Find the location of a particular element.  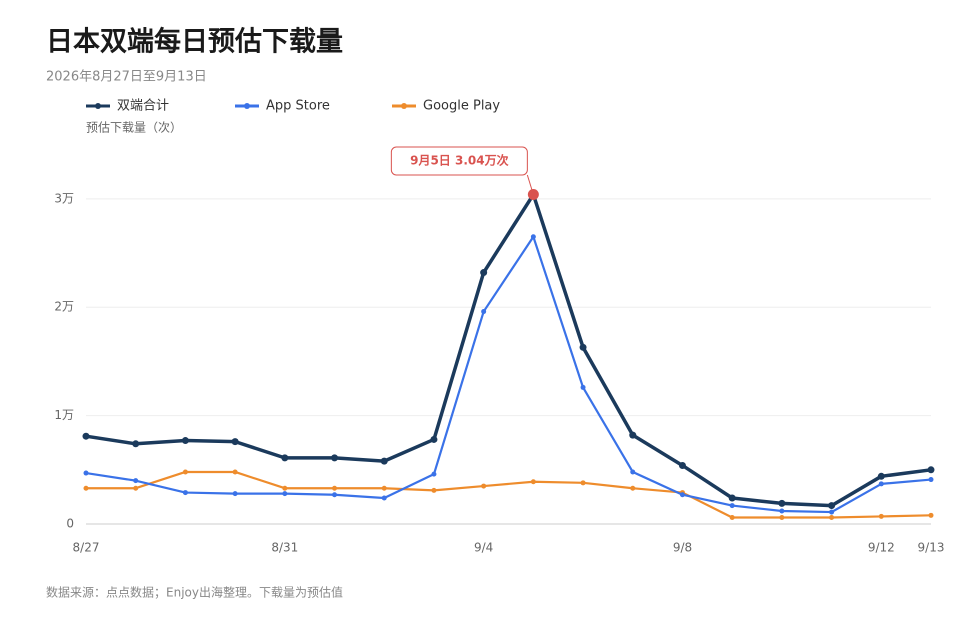

x-tick-label: 8/27 is located at coordinates (86, 548).